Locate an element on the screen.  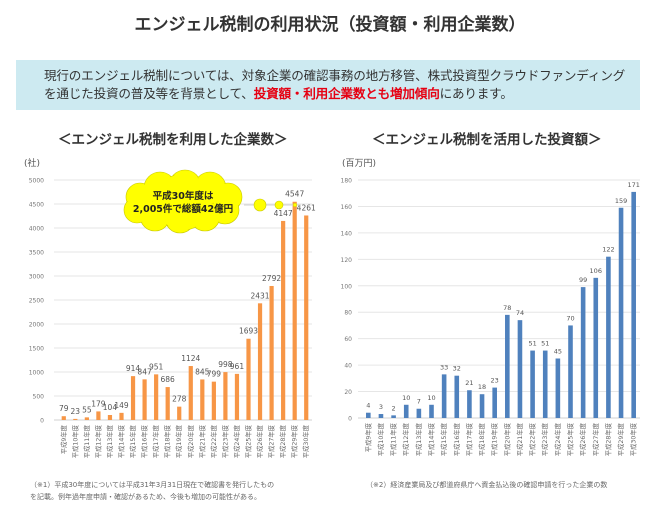
companies-y-tick-label: 2500 is located at coordinates (36, 301).